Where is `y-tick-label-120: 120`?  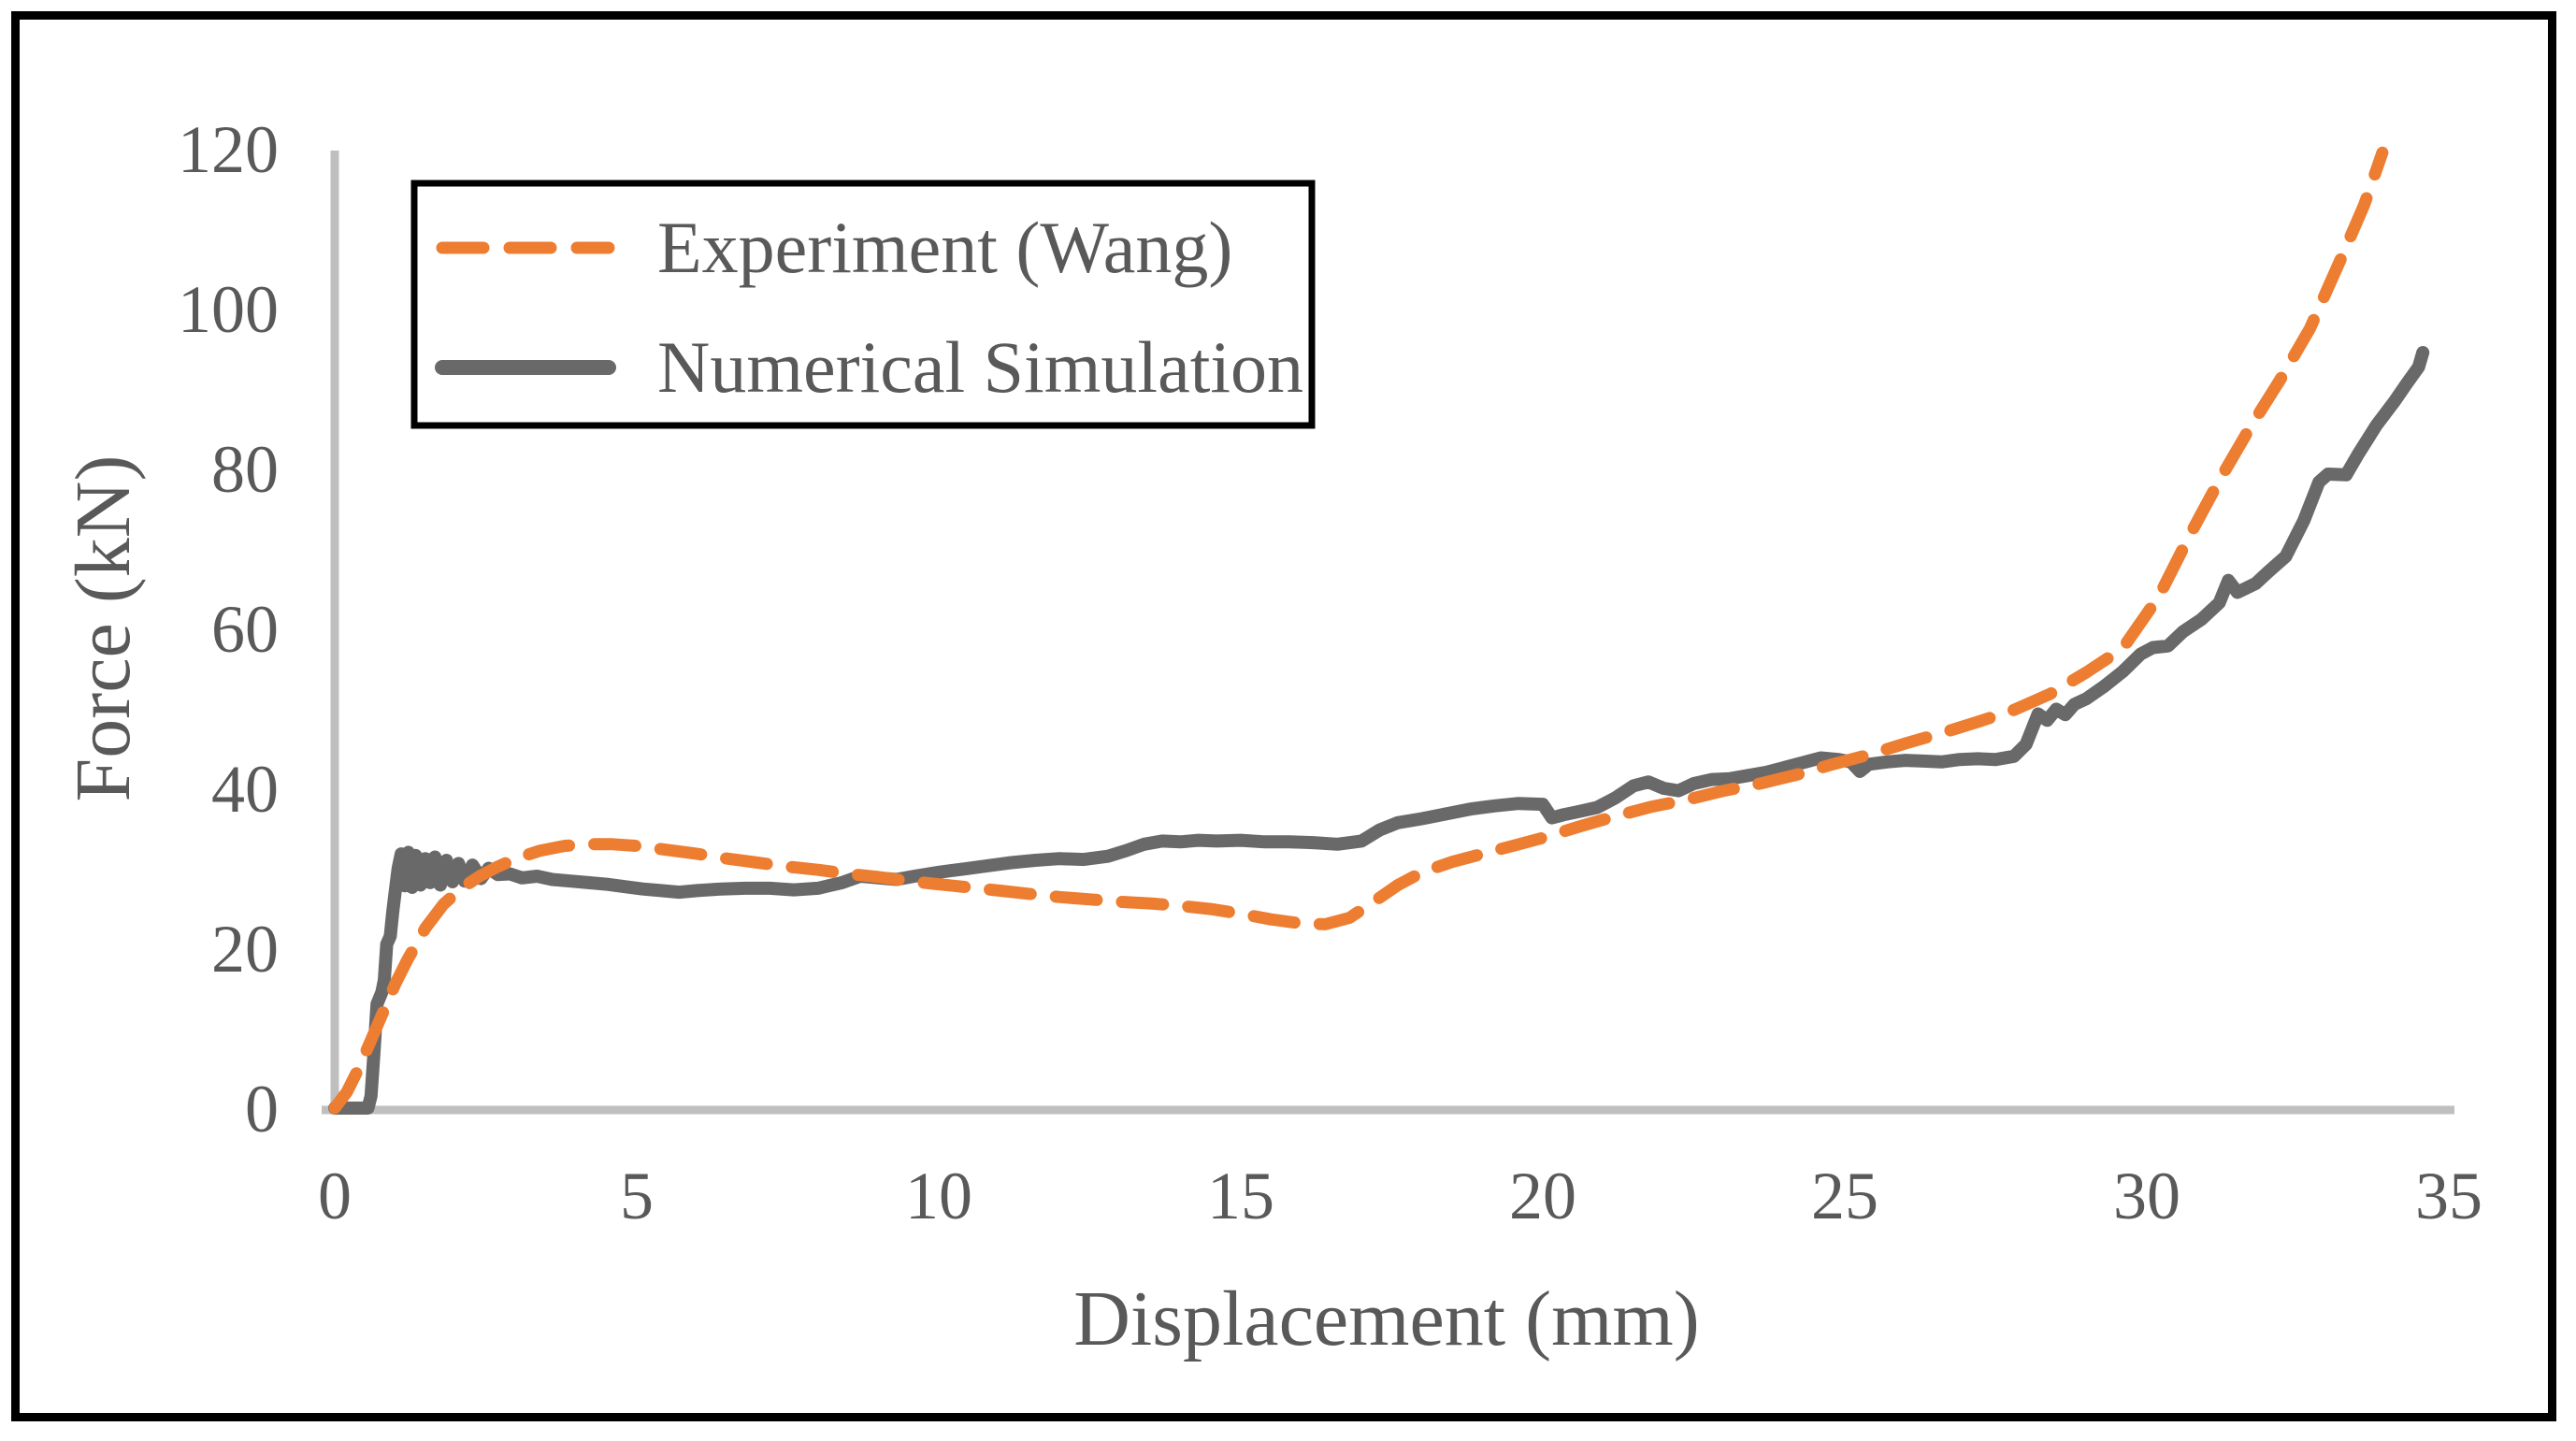 y-tick-label-120: 120 is located at coordinates (229, 149).